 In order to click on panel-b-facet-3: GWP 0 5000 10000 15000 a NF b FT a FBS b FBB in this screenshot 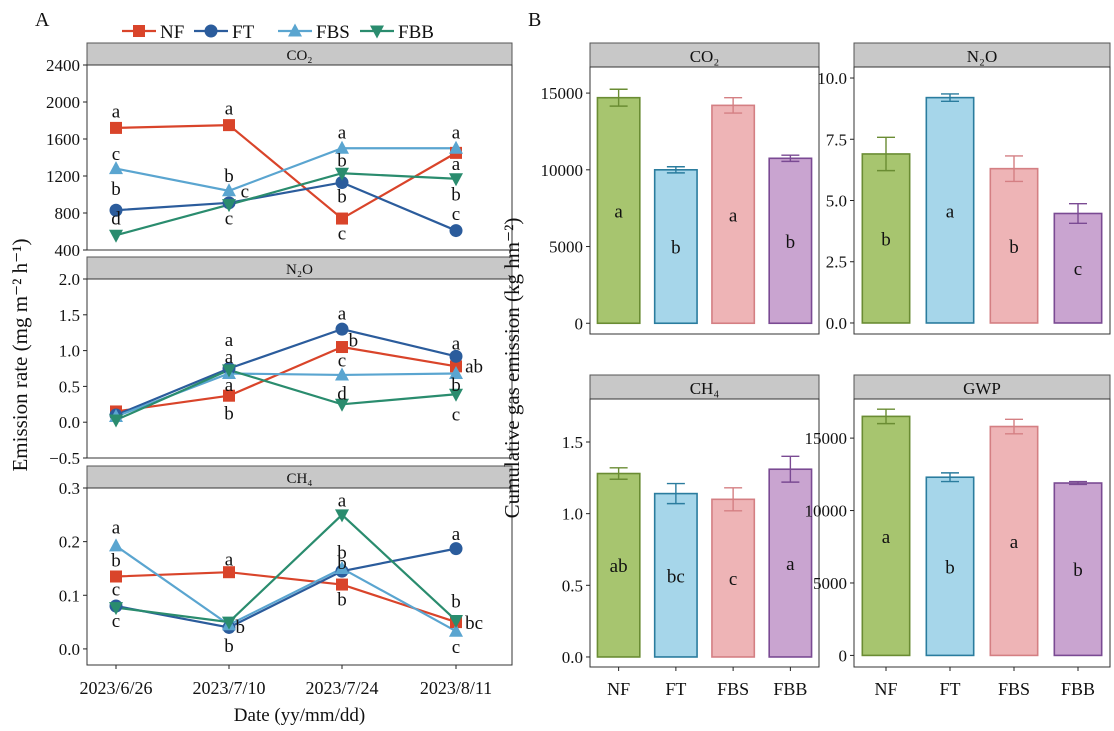, I will do `click(958, 536)`.